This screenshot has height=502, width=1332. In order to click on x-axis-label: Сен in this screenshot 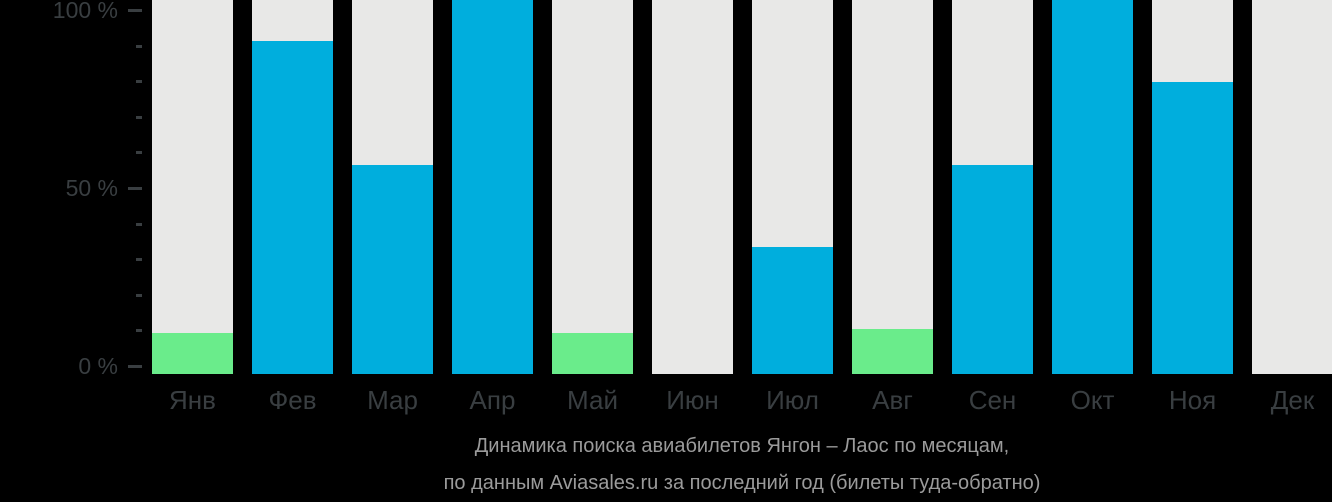, I will do `click(992, 400)`.